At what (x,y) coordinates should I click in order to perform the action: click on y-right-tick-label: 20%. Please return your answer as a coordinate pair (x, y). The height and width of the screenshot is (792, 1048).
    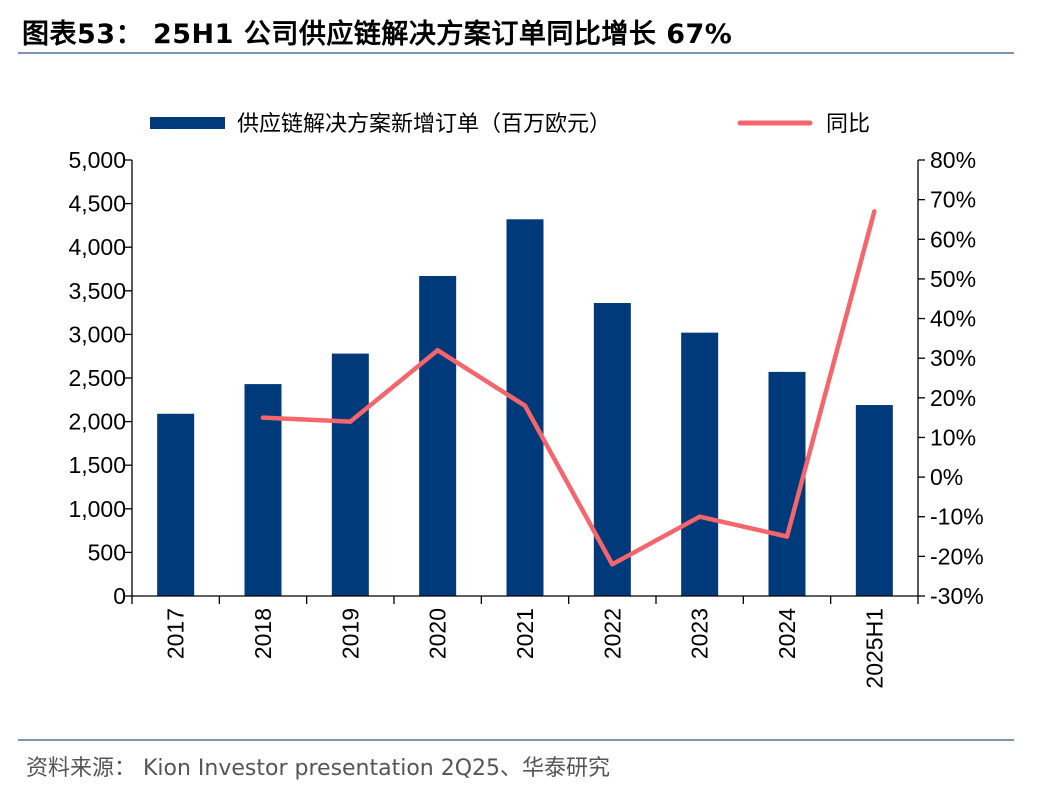
    Looking at the image, I should click on (953, 398).